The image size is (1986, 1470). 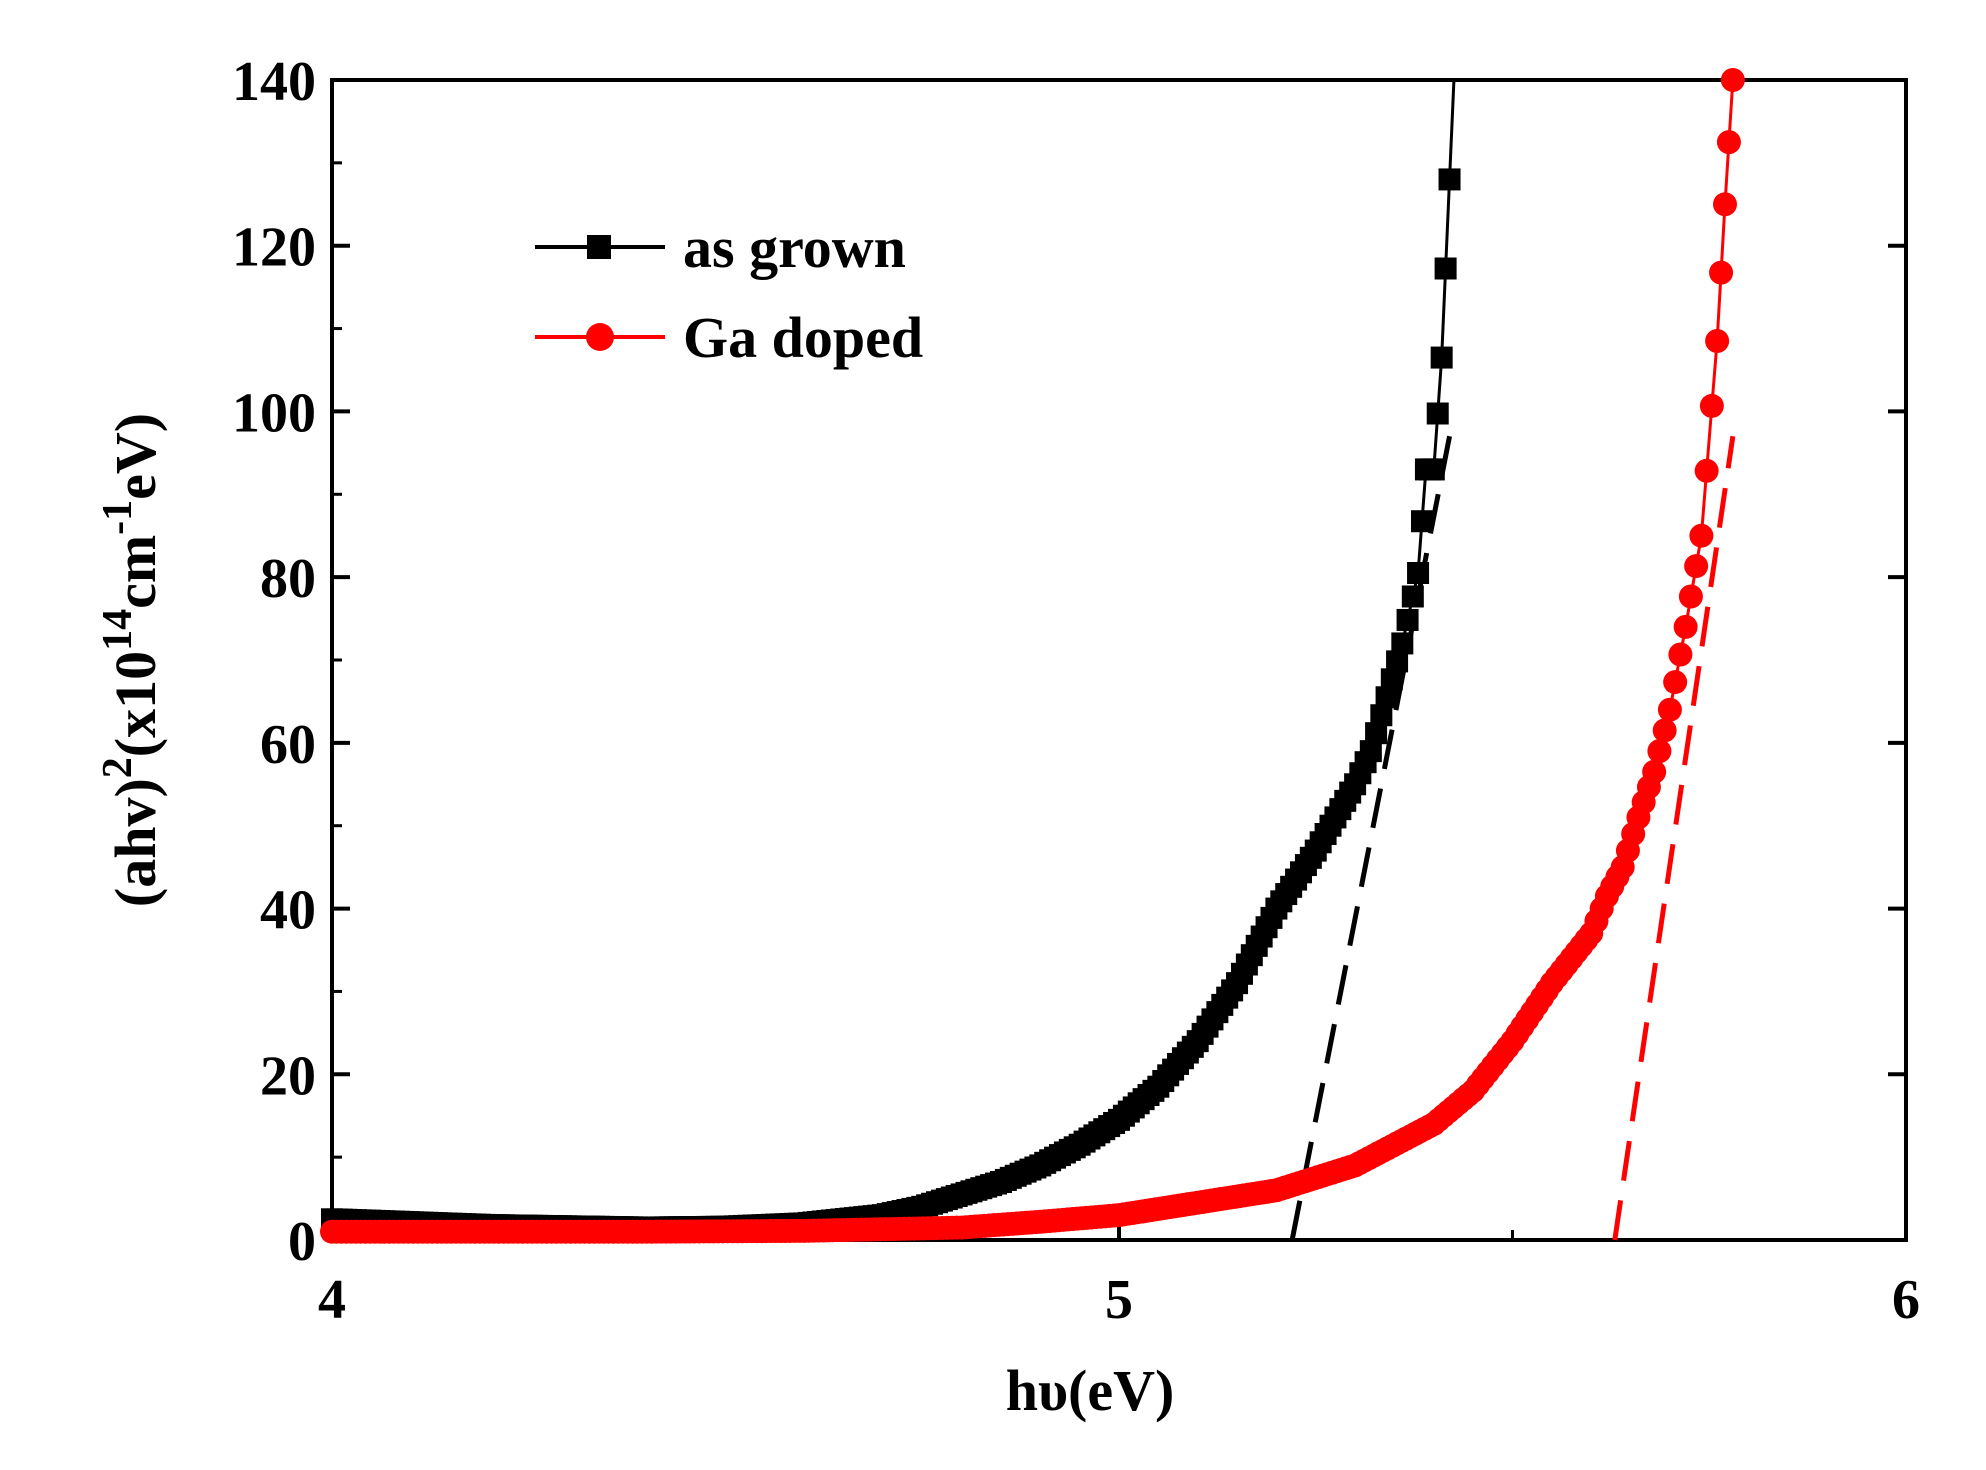 I want to click on y-axis-title: (ahv)2(x1014cm-1eV), so click(x=131, y=660).